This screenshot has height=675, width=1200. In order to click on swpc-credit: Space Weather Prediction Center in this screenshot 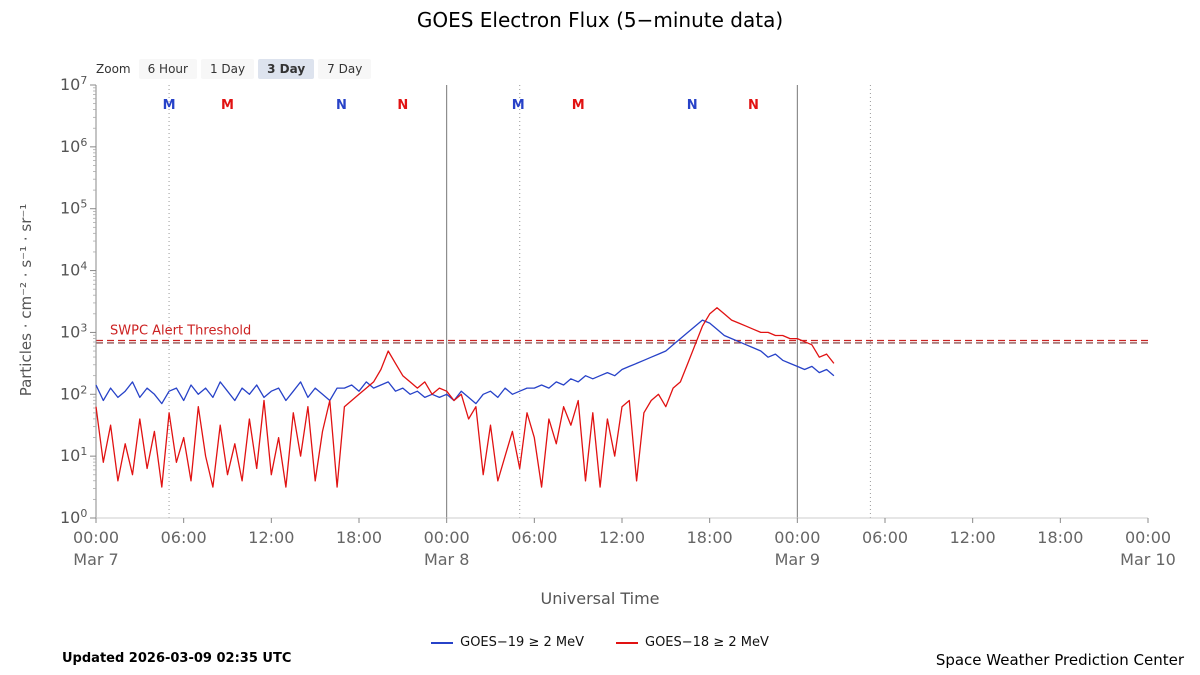, I will do `click(1059, 660)`.